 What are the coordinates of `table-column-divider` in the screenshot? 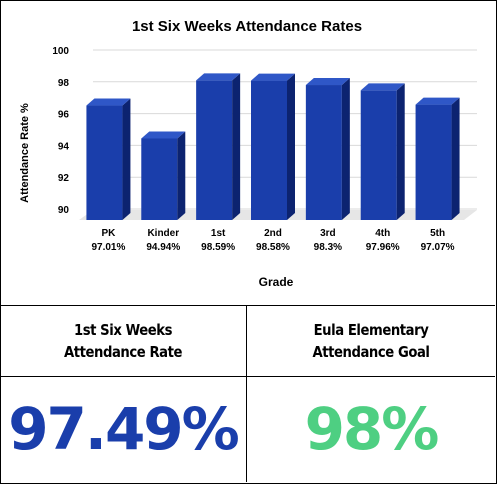 It's located at (246, 393).